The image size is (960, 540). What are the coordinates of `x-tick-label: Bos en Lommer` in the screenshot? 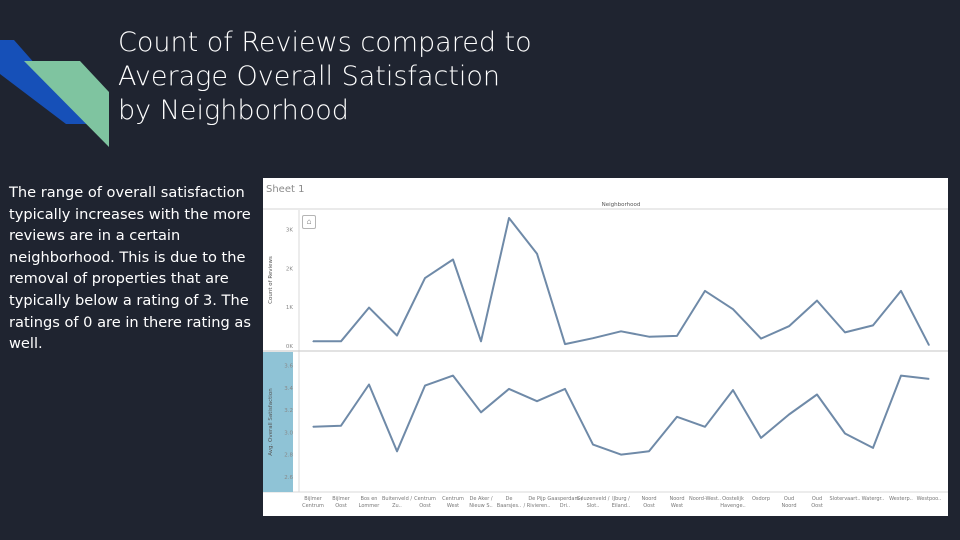 It's located at (370, 502).